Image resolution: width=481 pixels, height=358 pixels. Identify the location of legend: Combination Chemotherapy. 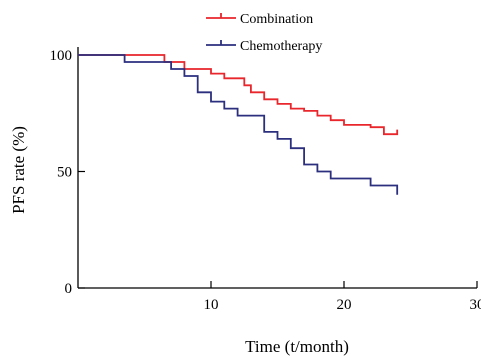
(264, 33).